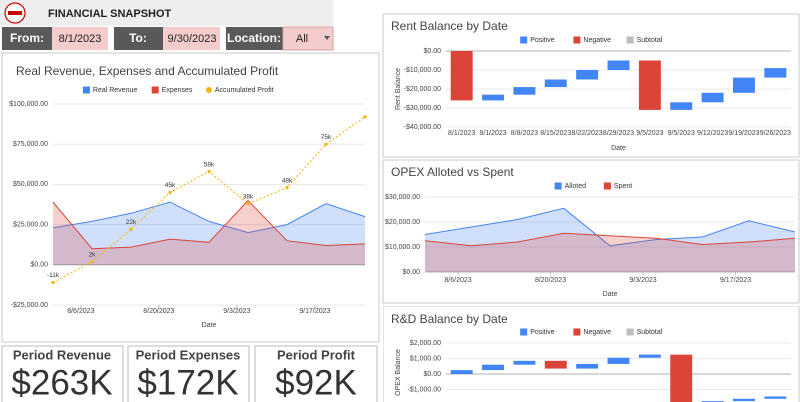 The width and height of the screenshot is (800, 402). What do you see at coordinates (30, 144) in the screenshot?
I see `y-tick-label: $75,000.00` at bounding box center [30, 144].